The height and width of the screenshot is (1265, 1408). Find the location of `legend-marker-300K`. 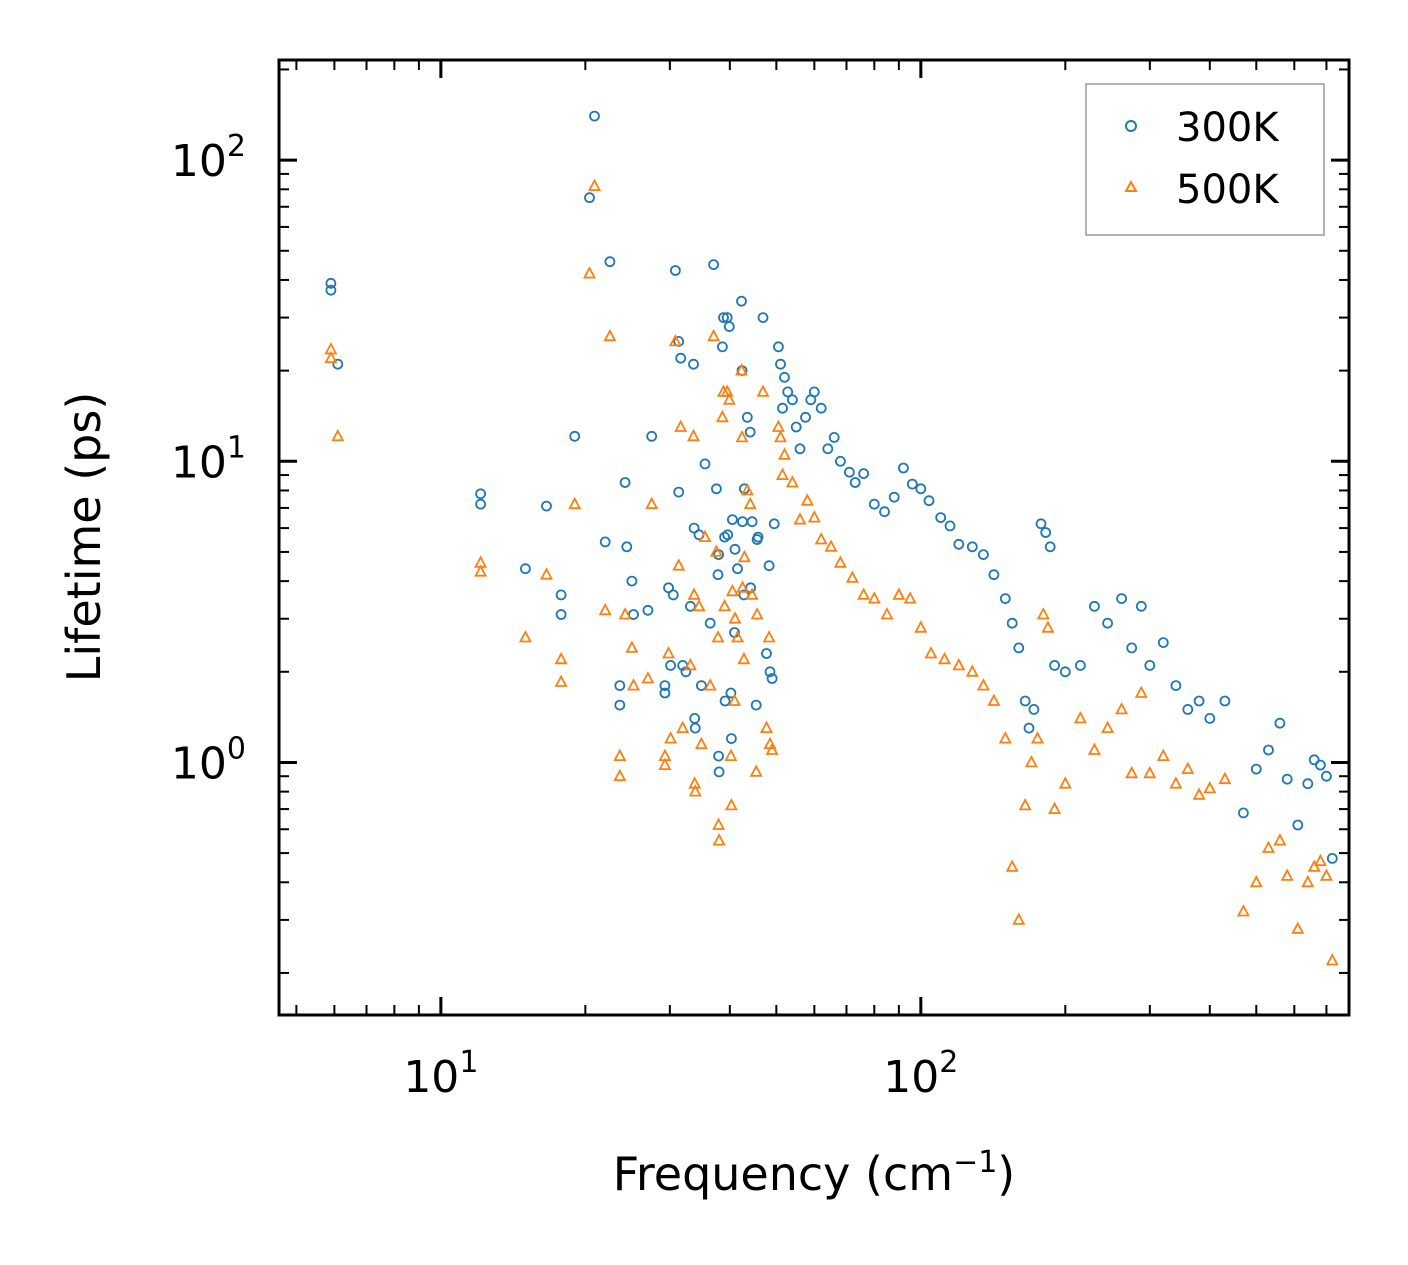

legend-marker-300K is located at coordinates (1131, 126).